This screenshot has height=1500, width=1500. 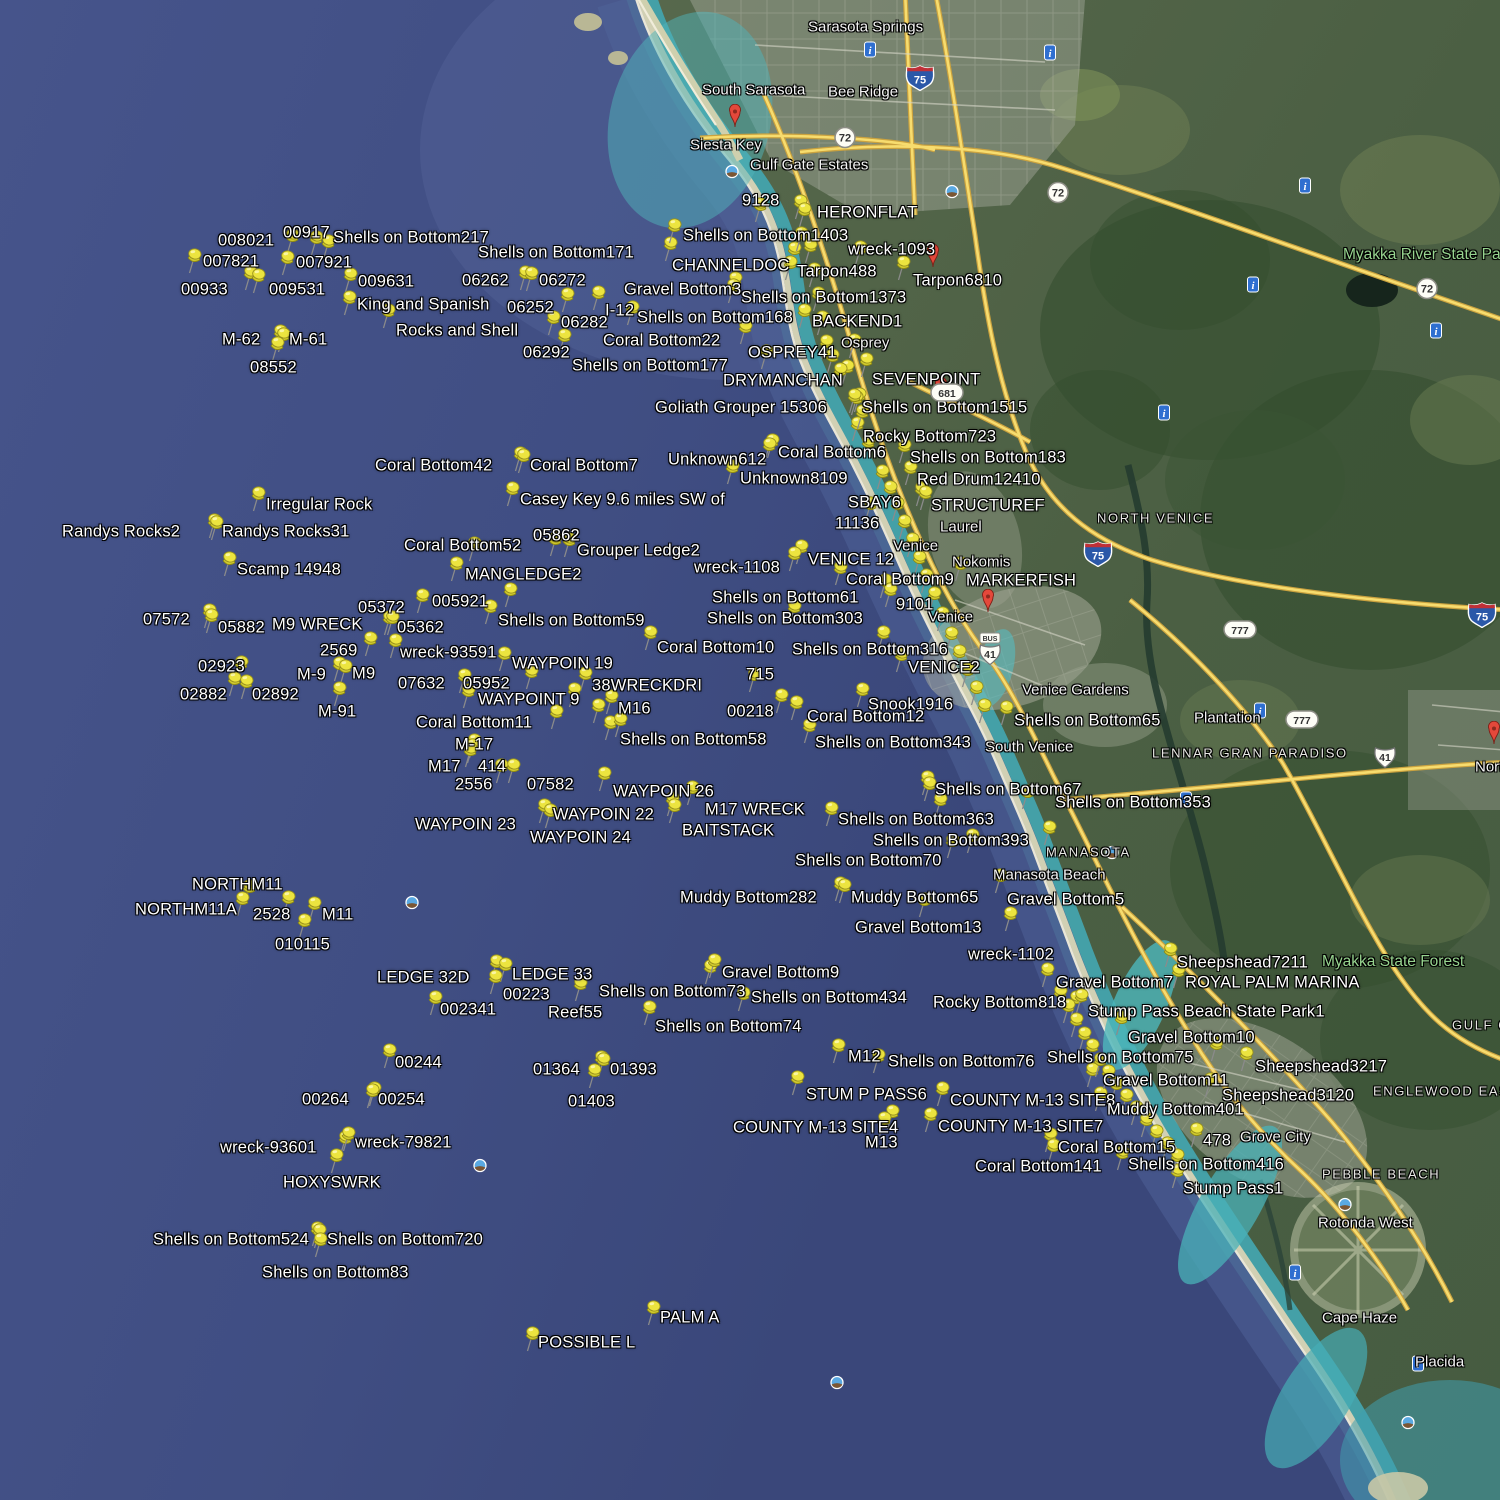 I want to click on waypoint-label: Shells on Bottom65, so click(x=1087, y=720).